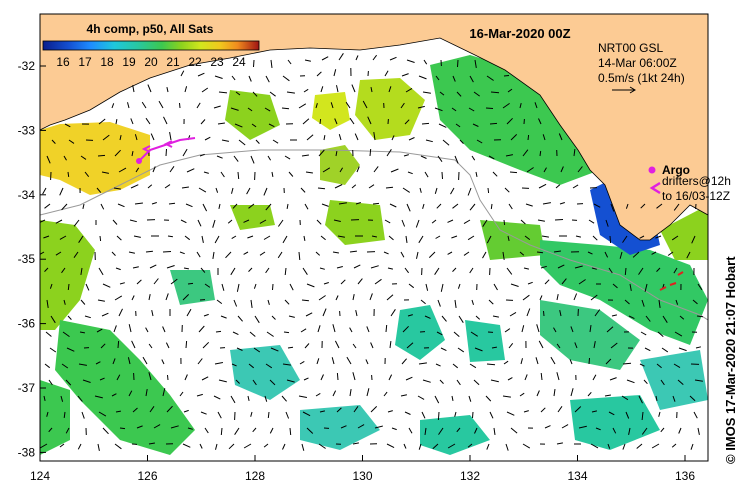 This screenshot has width=749, height=496. Describe the element at coordinates (577, 476) in the screenshot. I see `x-tick-label: 134` at that location.